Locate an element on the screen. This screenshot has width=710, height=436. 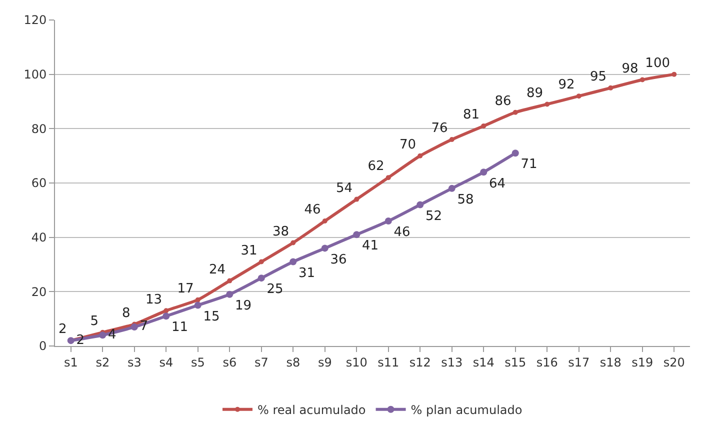
x-tick-label: s10 is located at coordinates (357, 362).